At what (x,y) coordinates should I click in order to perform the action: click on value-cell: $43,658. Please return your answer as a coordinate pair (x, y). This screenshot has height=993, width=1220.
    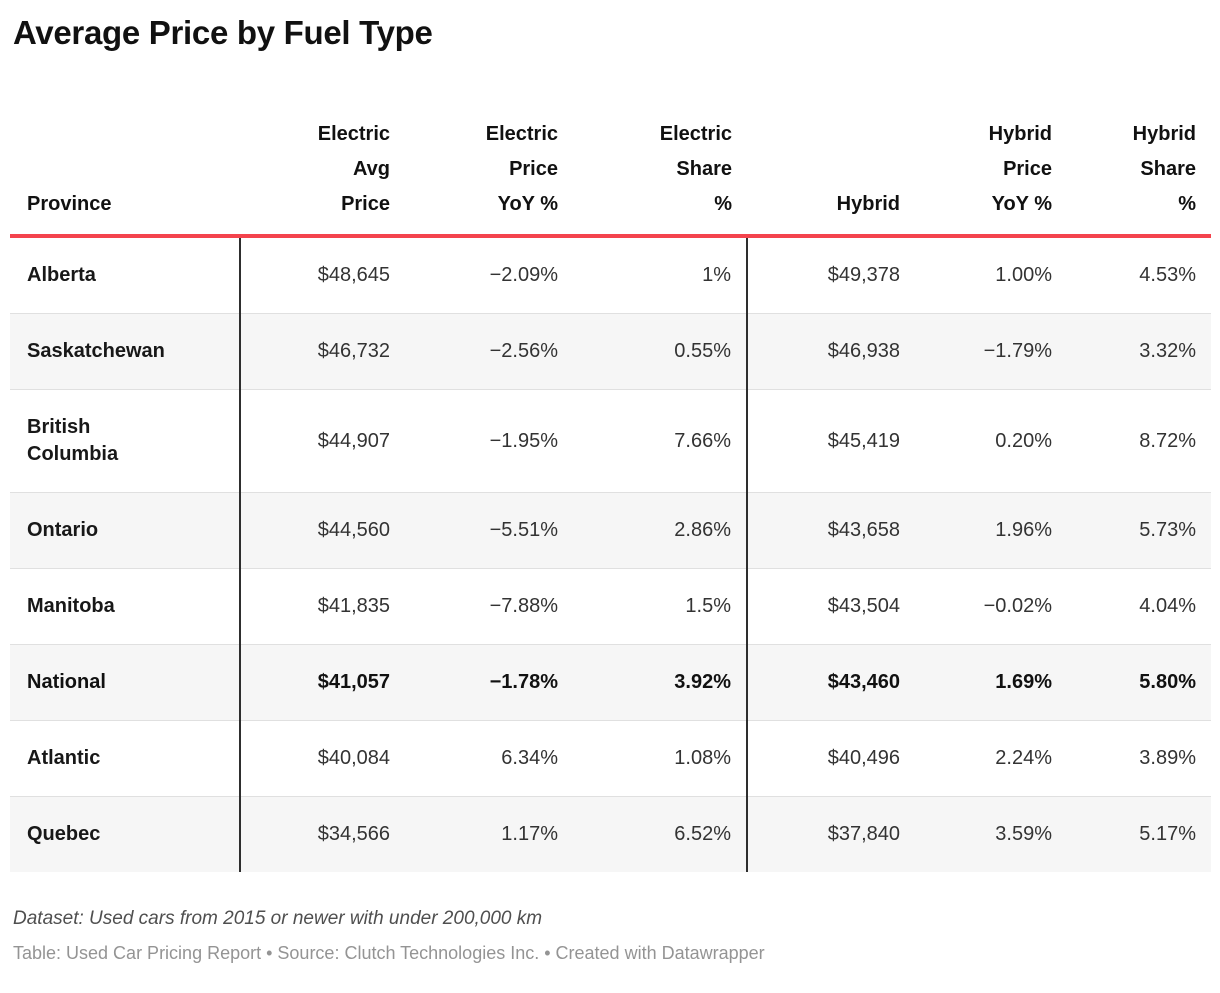
    Looking at the image, I should click on (830, 530).